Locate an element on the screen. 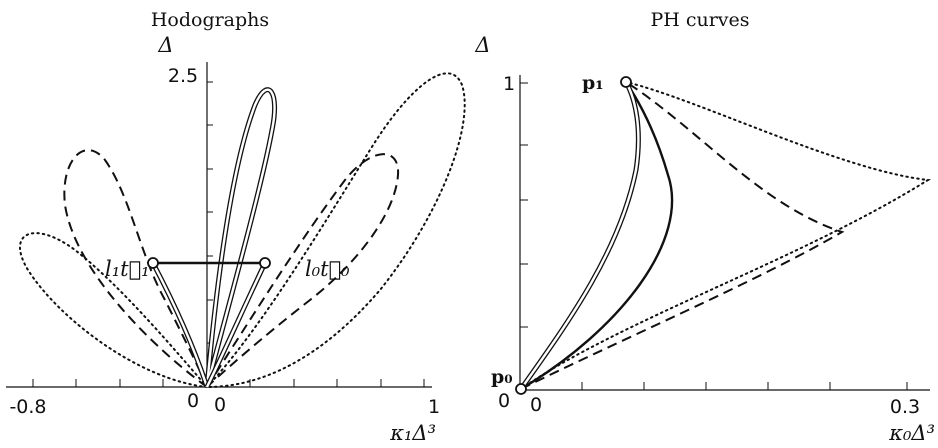 The width and height of the screenshot is (938, 448). left-dotted-lobe is located at coordinates (113, 310).